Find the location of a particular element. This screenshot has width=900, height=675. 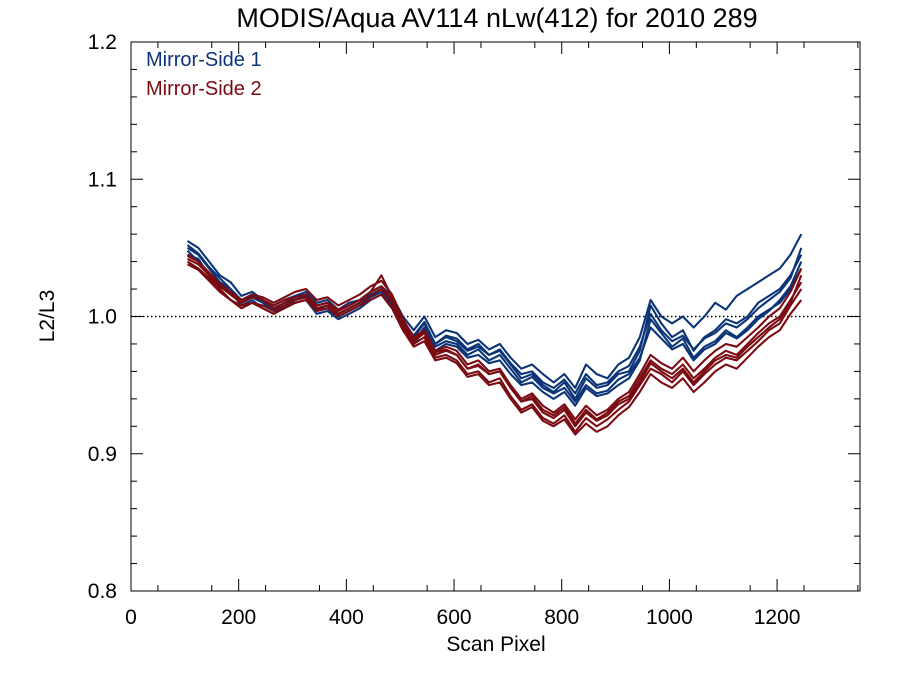

x-tick-label: 1000 is located at coordinates (669, 617).